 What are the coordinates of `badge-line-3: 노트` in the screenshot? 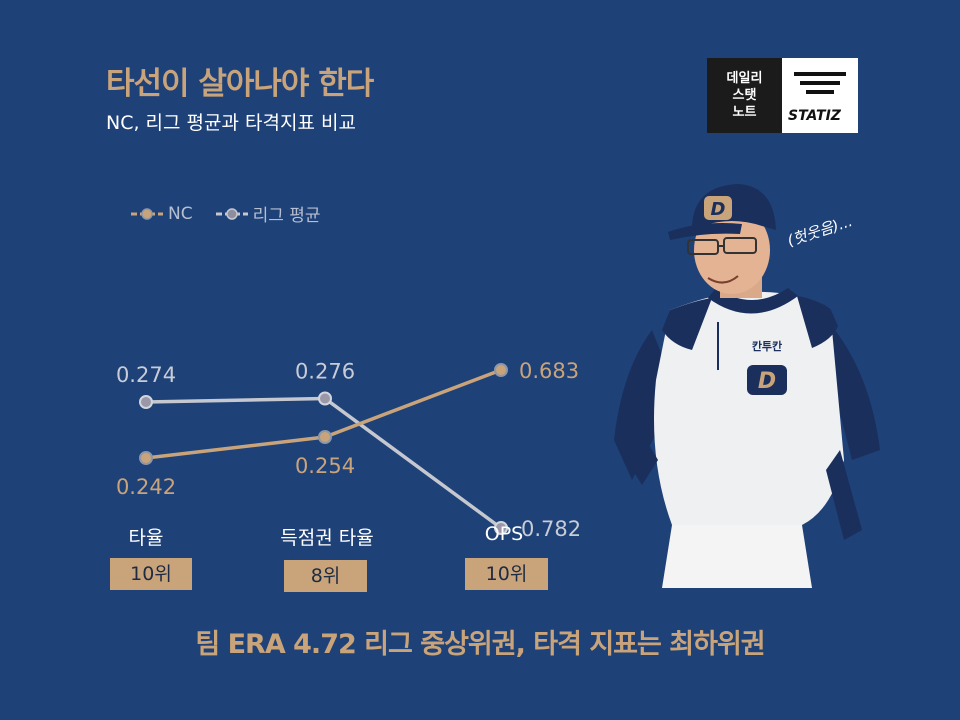 It's located at (744, 112).